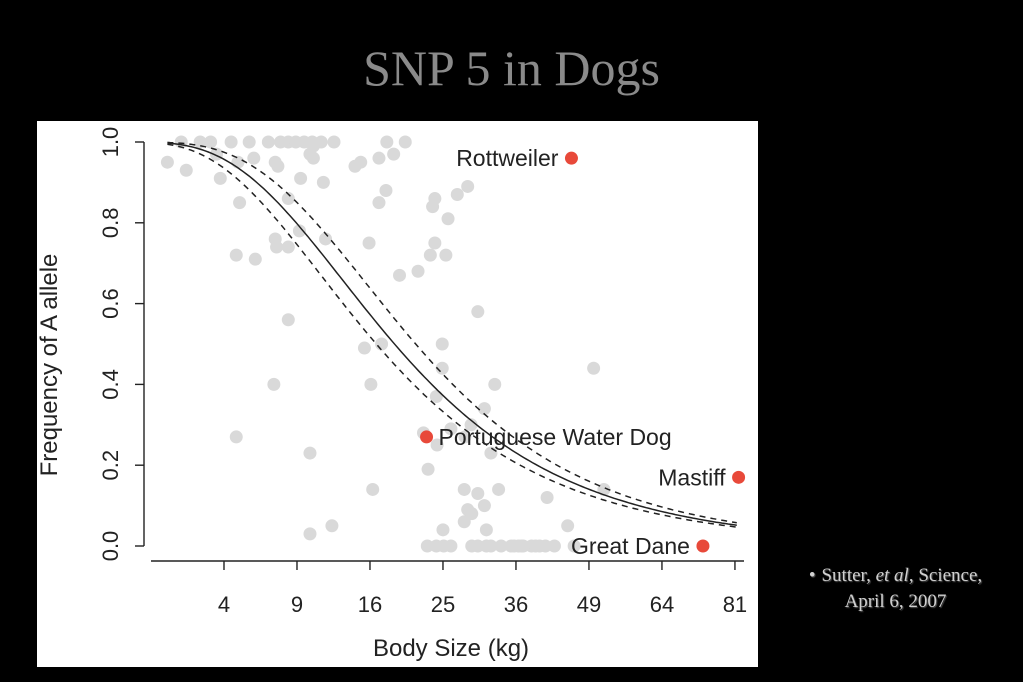  What do you see at coordinates (895, 601) in the screenshot?
I see `citation-date: April 6, 2007` at bounding box center [895, 601].